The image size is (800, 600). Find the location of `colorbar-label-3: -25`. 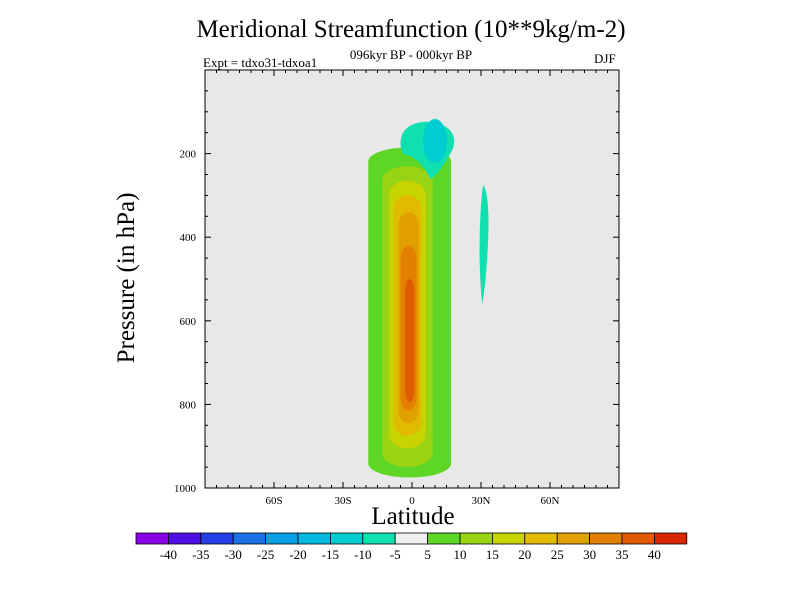

colorbar-label-3: -25 is located at coordinates (265, 554).